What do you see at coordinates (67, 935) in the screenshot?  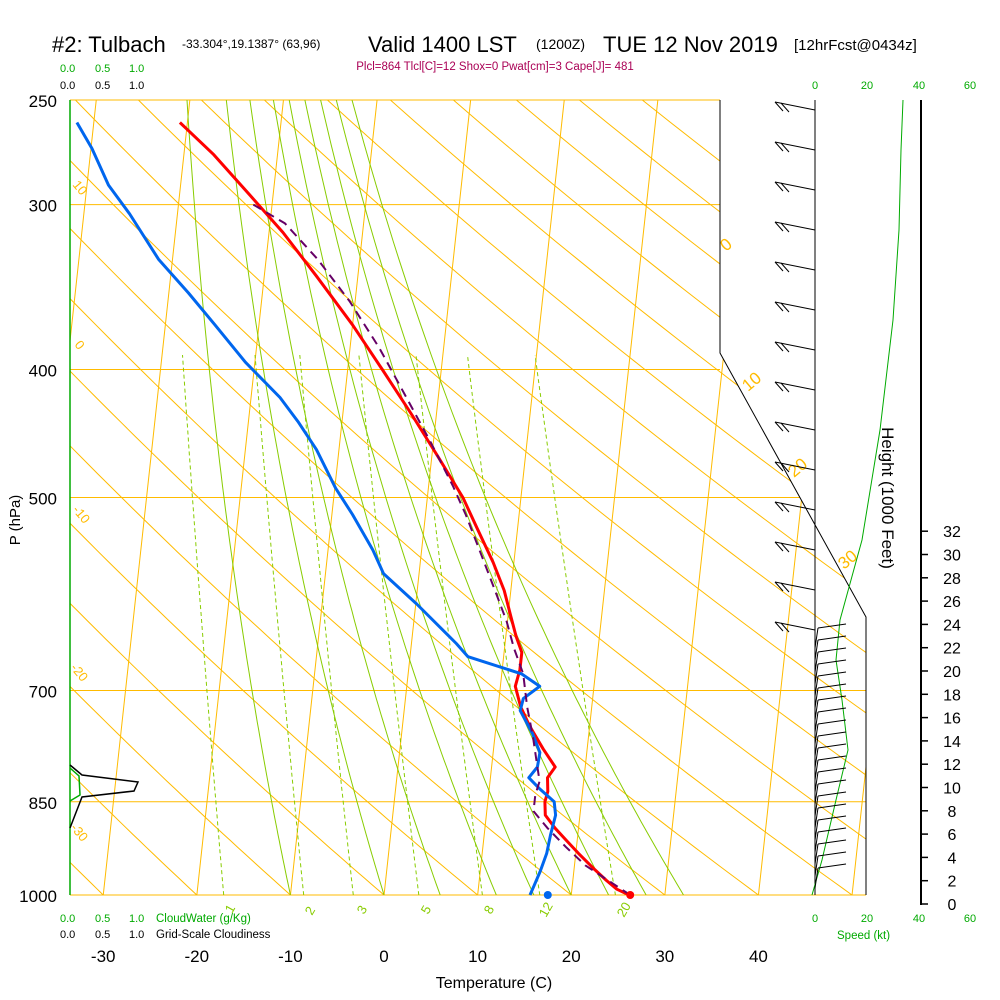 I see `cloud-scale-bottom-black-0: 0.0` at bounding box center [67, 935].